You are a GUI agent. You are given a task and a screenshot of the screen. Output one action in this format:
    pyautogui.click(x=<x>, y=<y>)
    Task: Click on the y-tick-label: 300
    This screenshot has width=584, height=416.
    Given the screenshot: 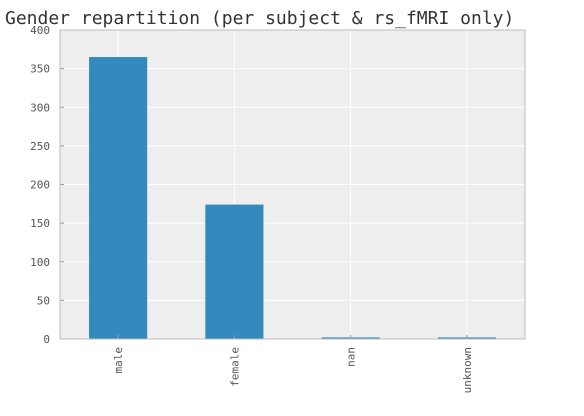 What is the action you would take?
    pyautogui.click(x=40, y=107)
    